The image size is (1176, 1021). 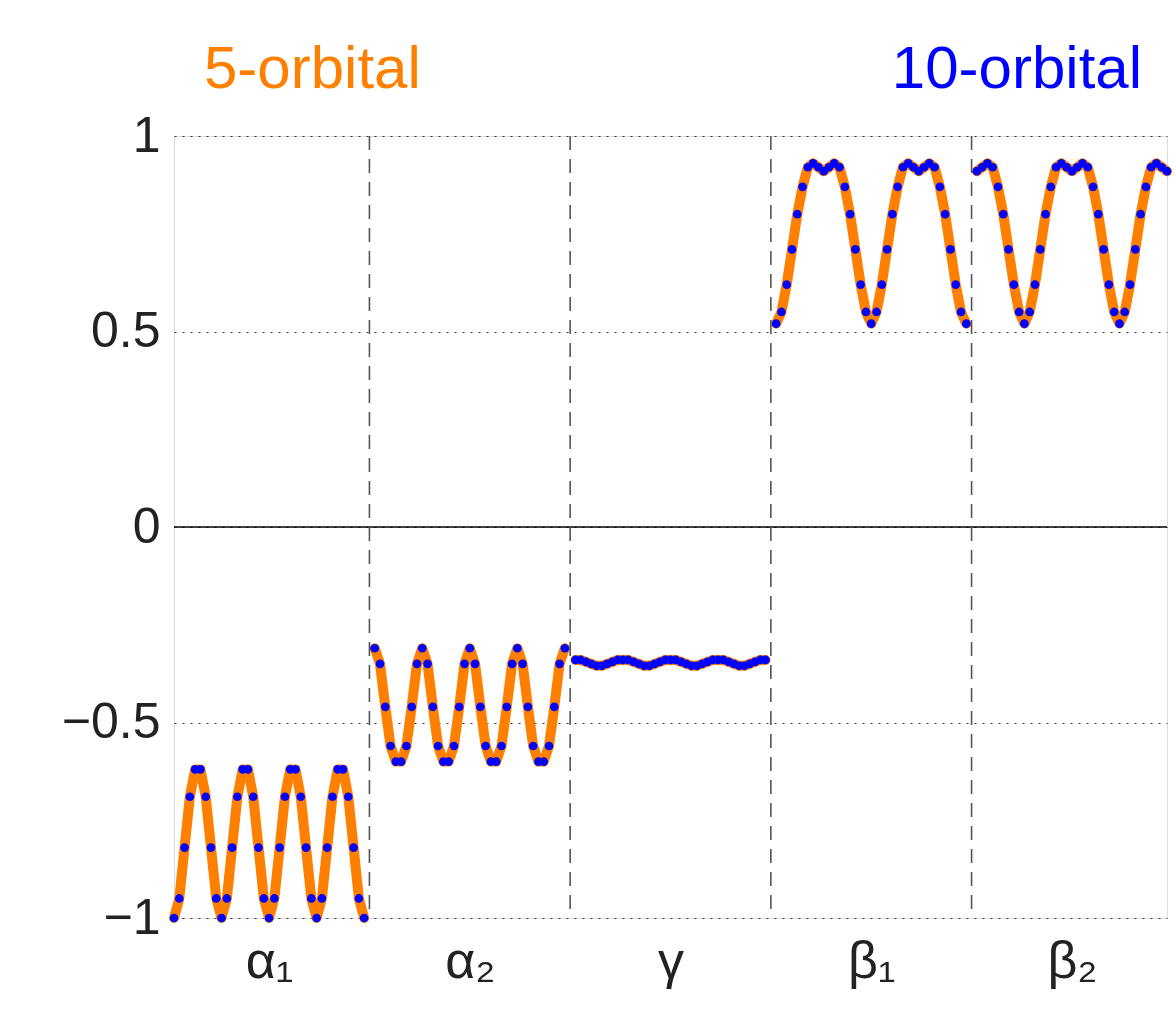 I want to click on y-tick-label: −0.5, so click(x=111, y=721).